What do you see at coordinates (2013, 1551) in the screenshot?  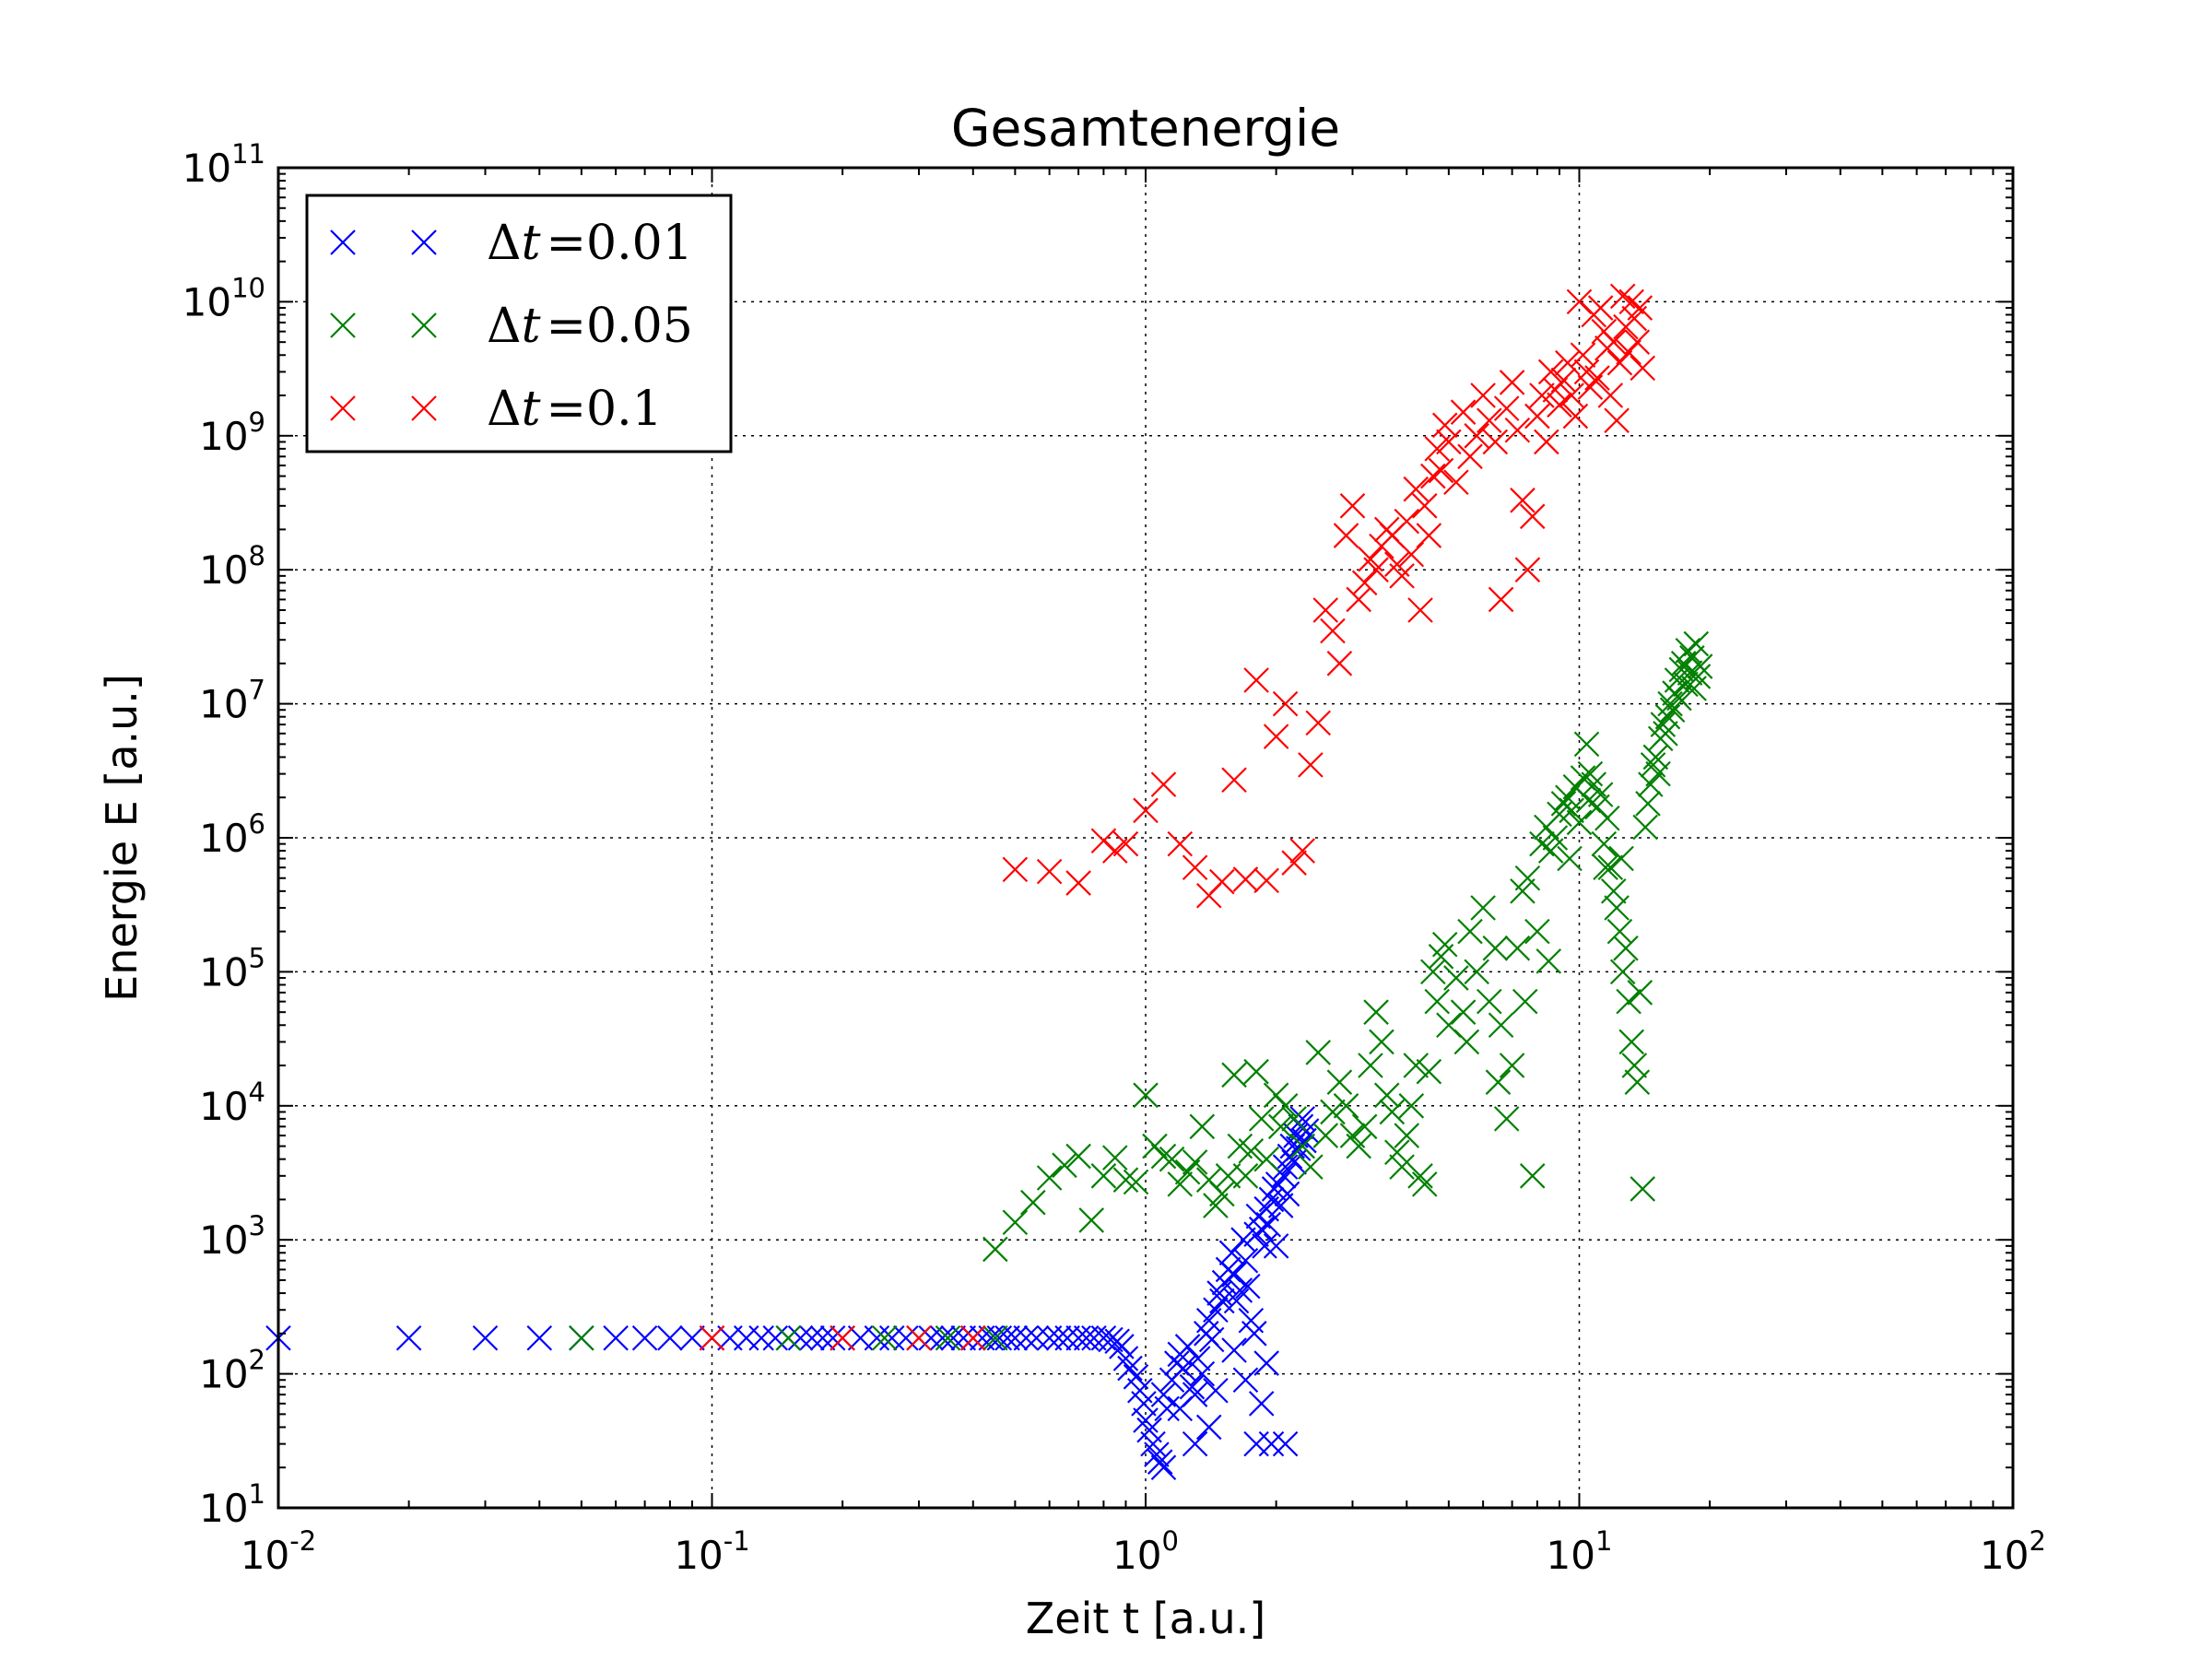 I see `x-tick-label: 102` at bounding box center [2013, 1551].